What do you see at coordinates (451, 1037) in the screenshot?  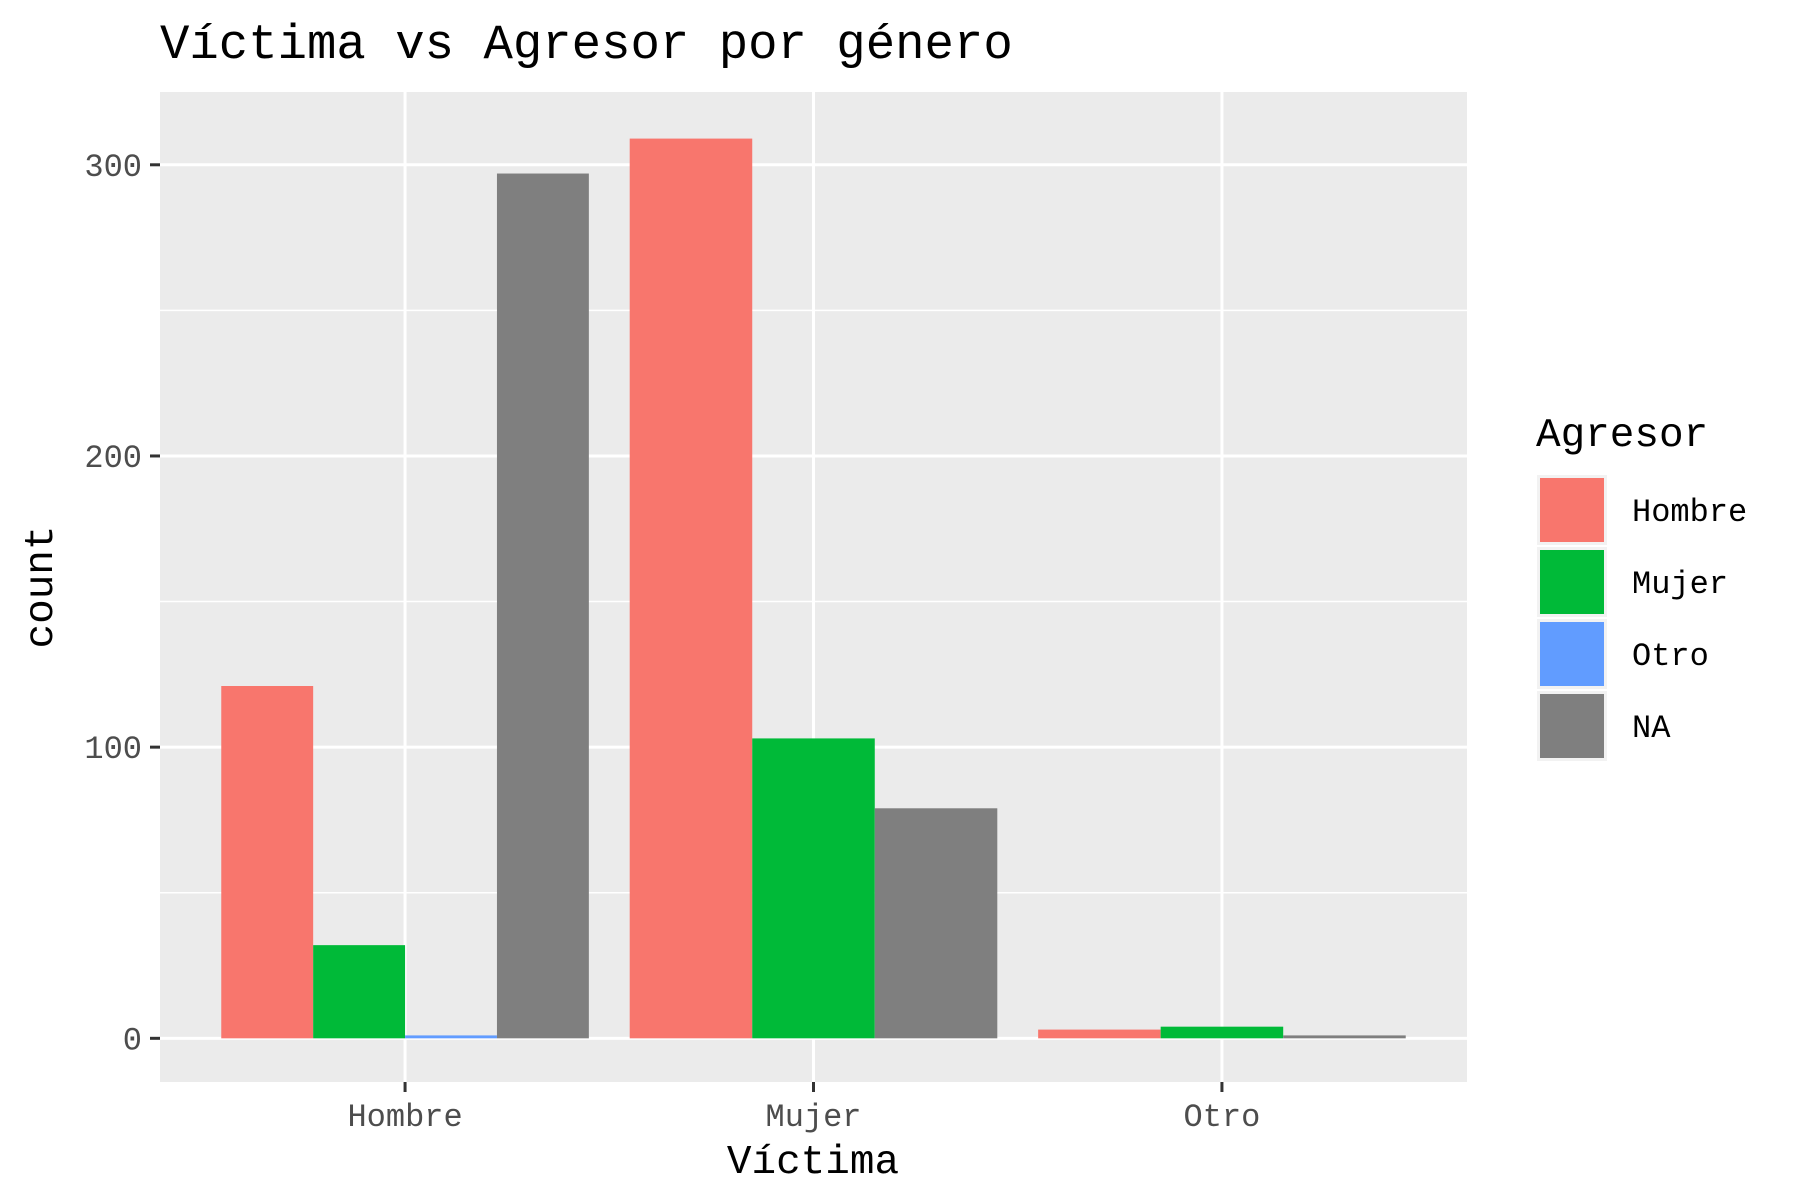 I see `bar-hombre-otro` at bounding box center [451, 1037].